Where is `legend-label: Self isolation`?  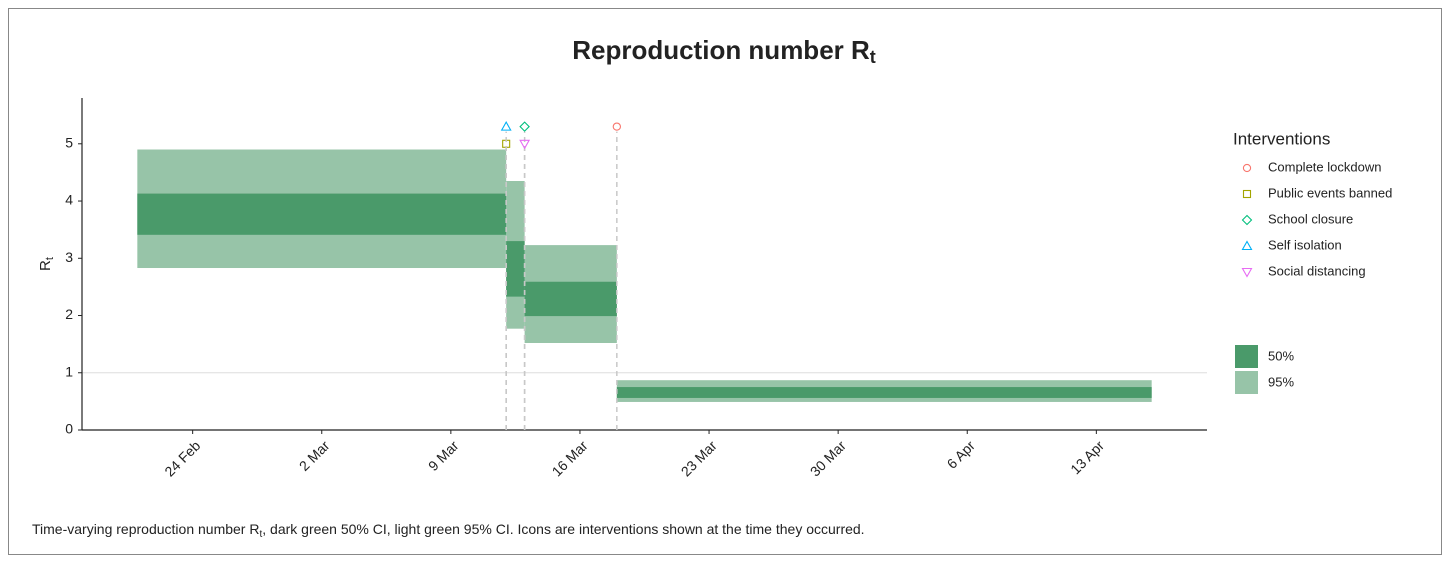
legend-label: Self isolation is located at coordinates (1305, 244).